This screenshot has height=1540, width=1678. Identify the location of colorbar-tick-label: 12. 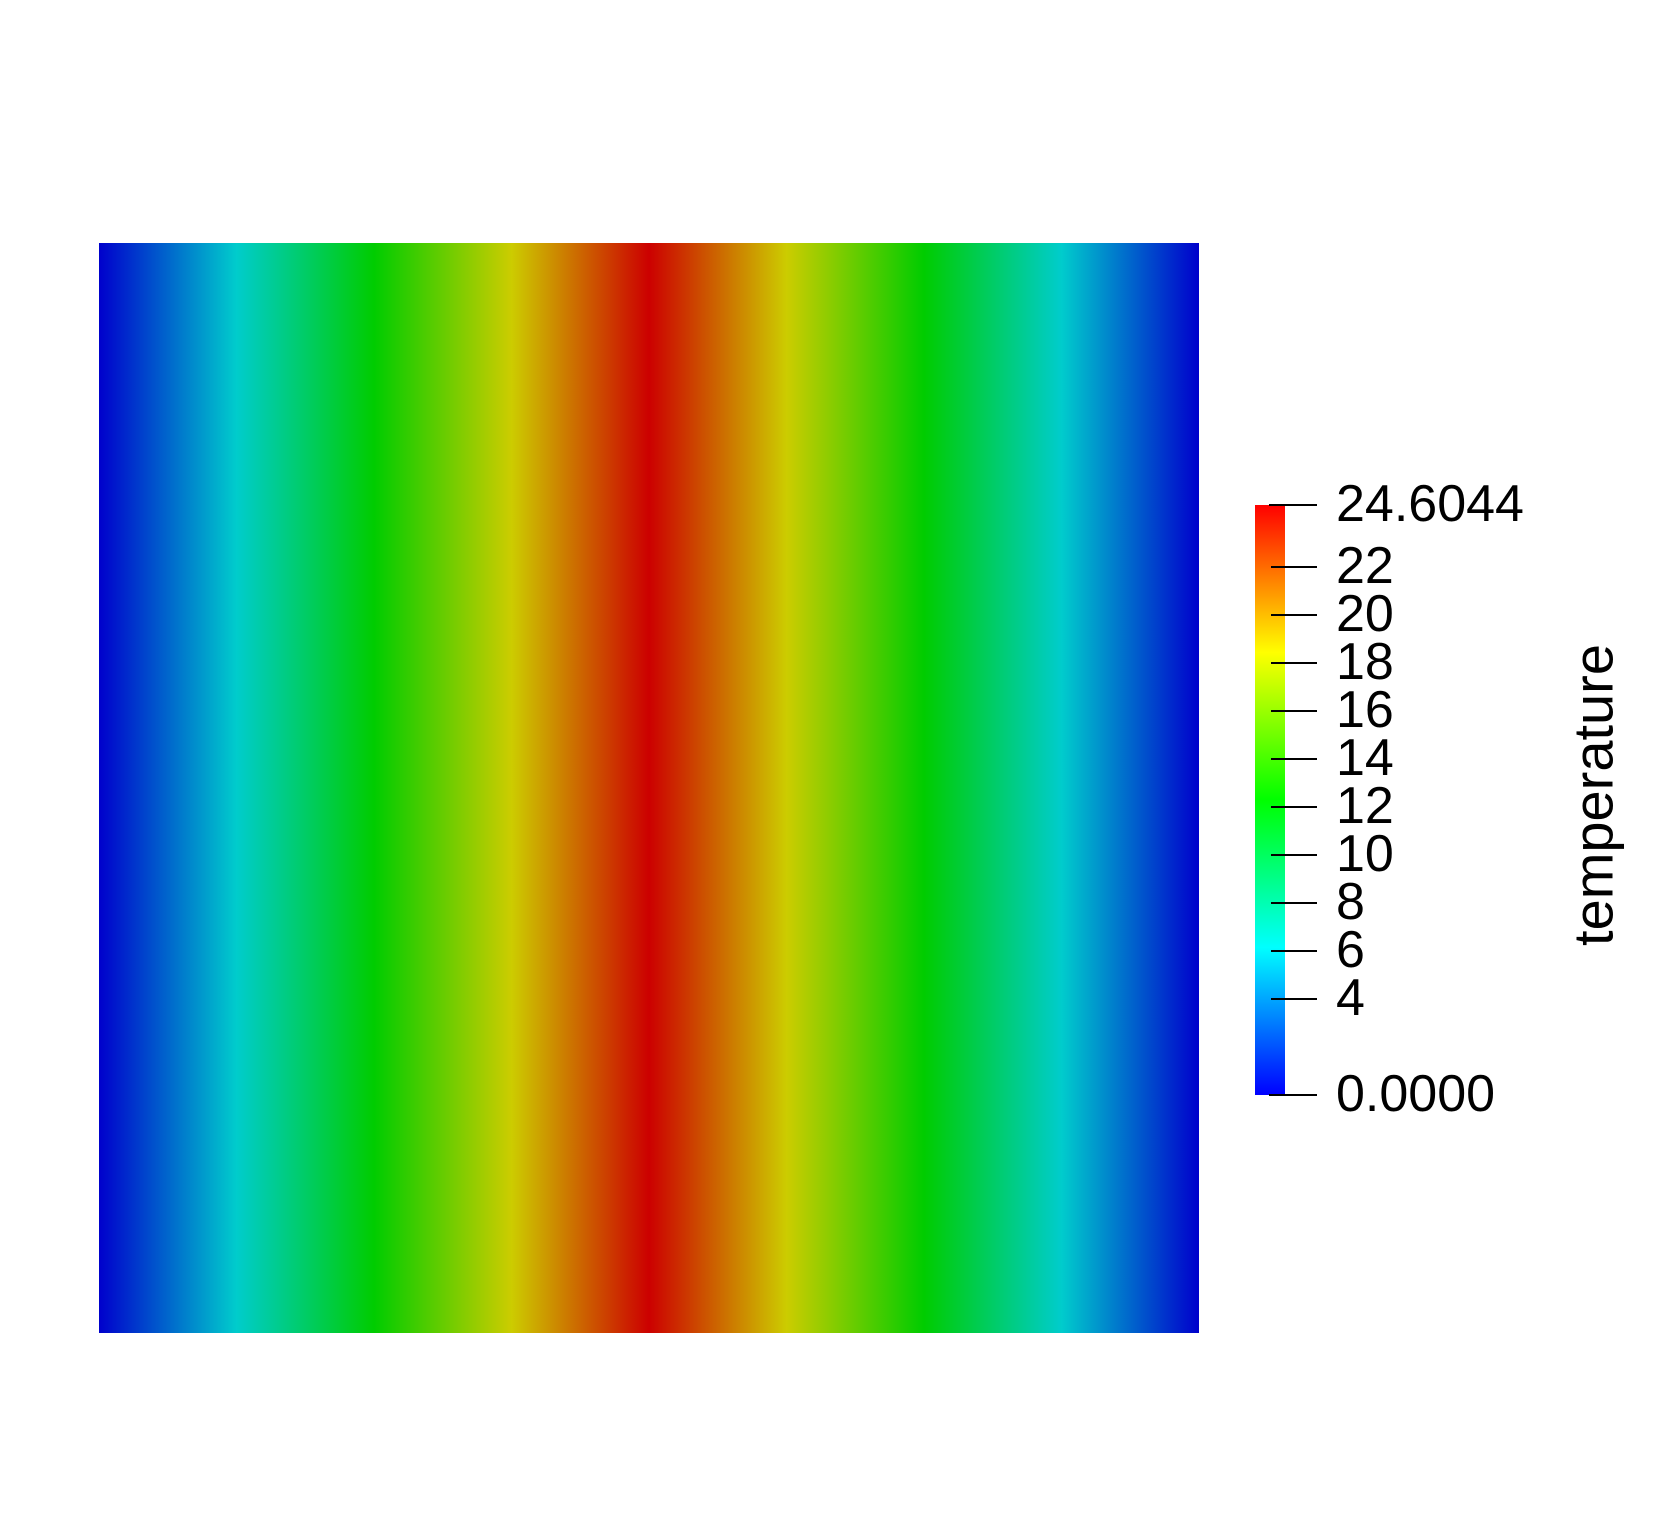
(1365, 806).